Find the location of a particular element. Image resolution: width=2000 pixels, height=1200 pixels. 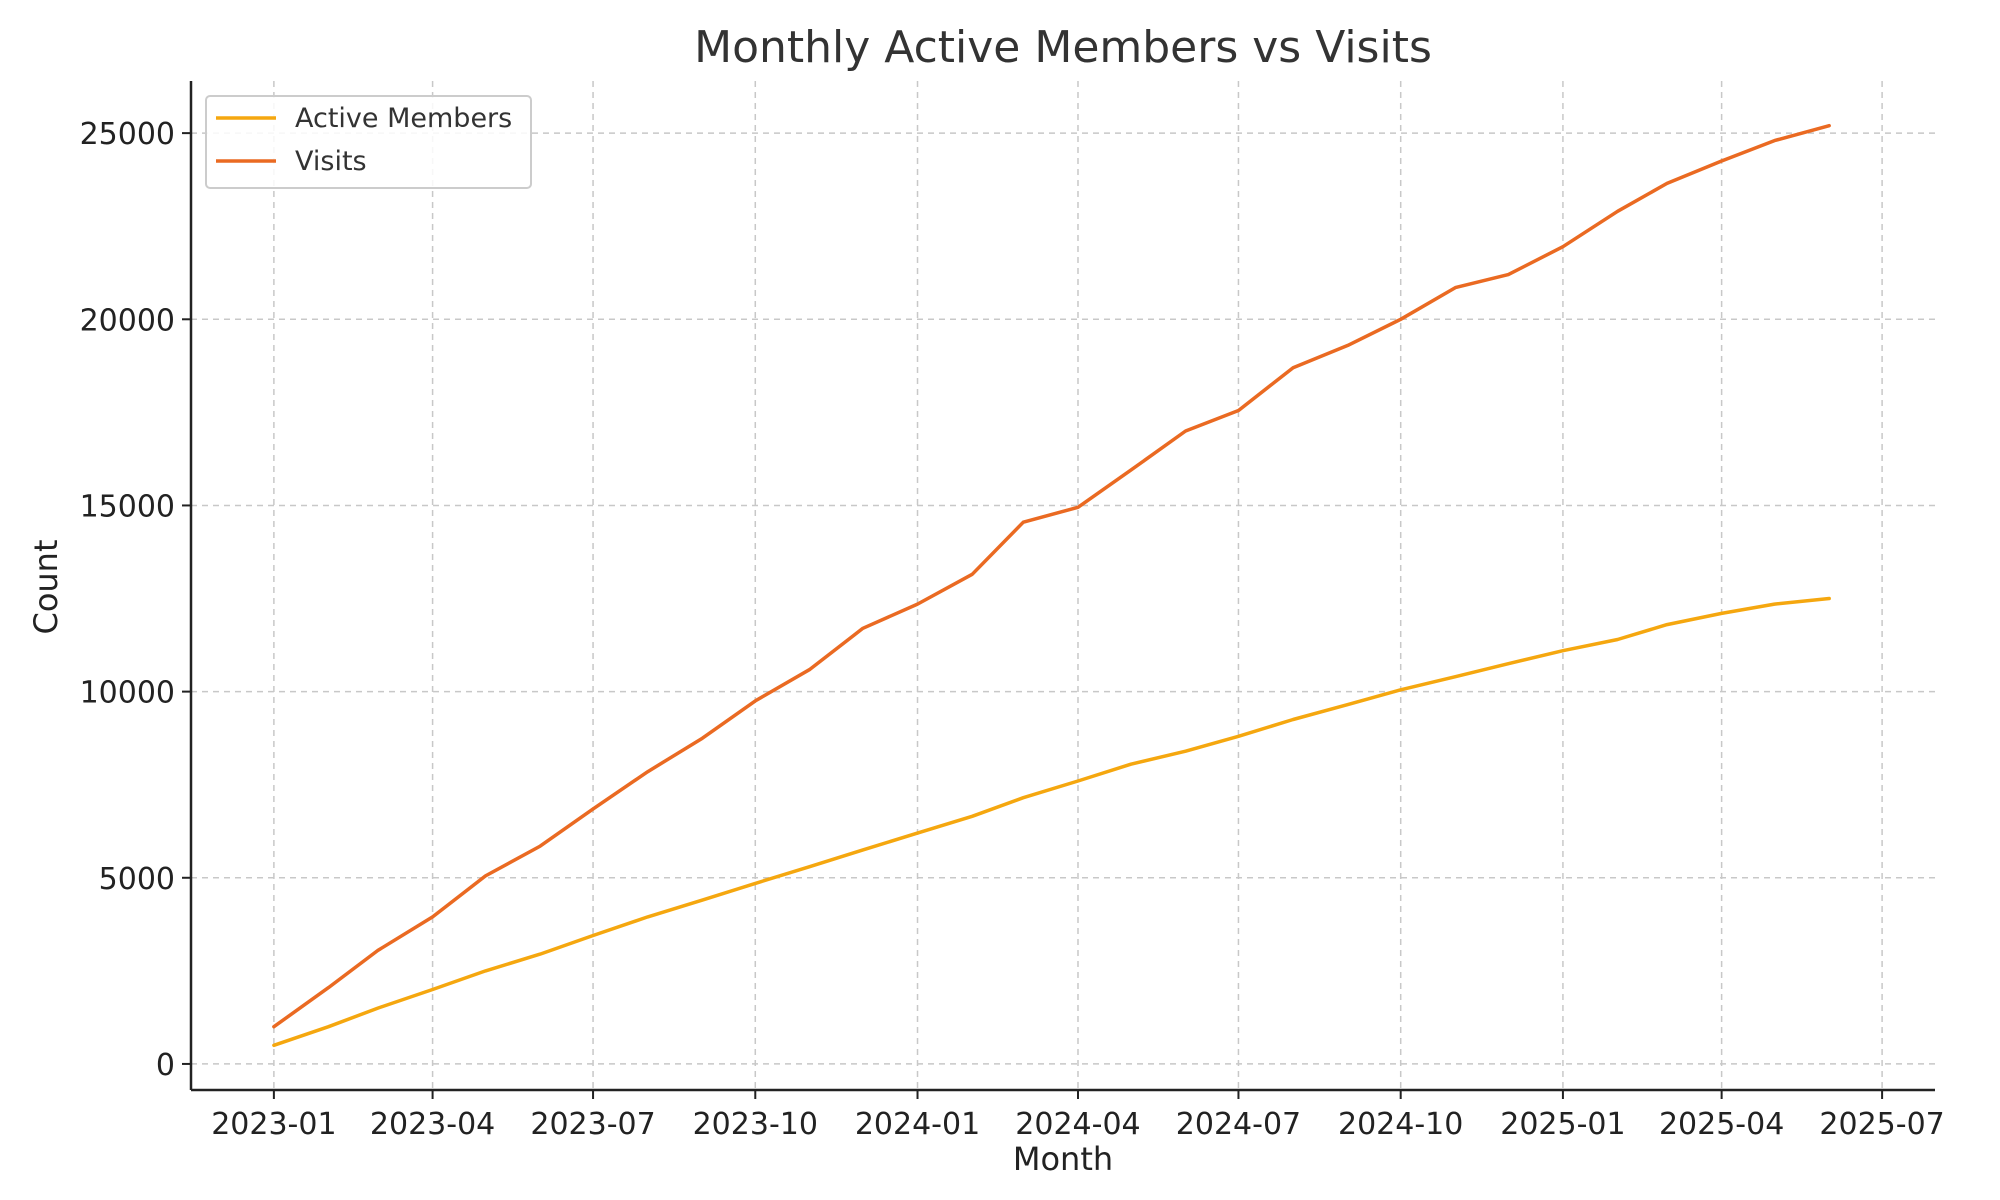

x-tick-label: 2025-07 is located at coordinates (1881, 1124).